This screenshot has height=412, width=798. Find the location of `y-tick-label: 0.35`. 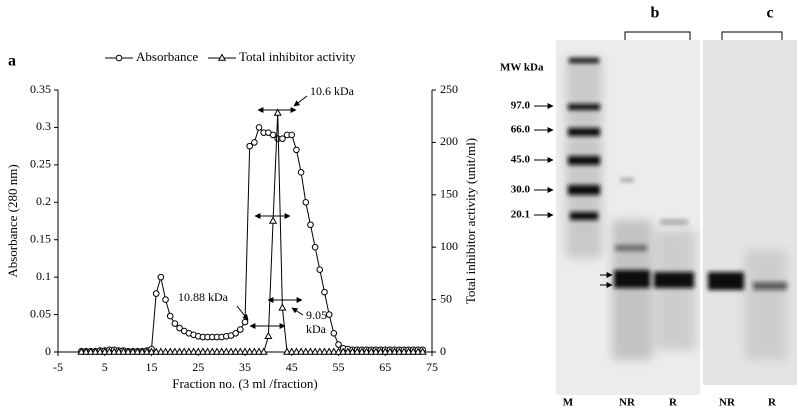

y-tick-label: 0.35 is located at coordinates (40, 89).